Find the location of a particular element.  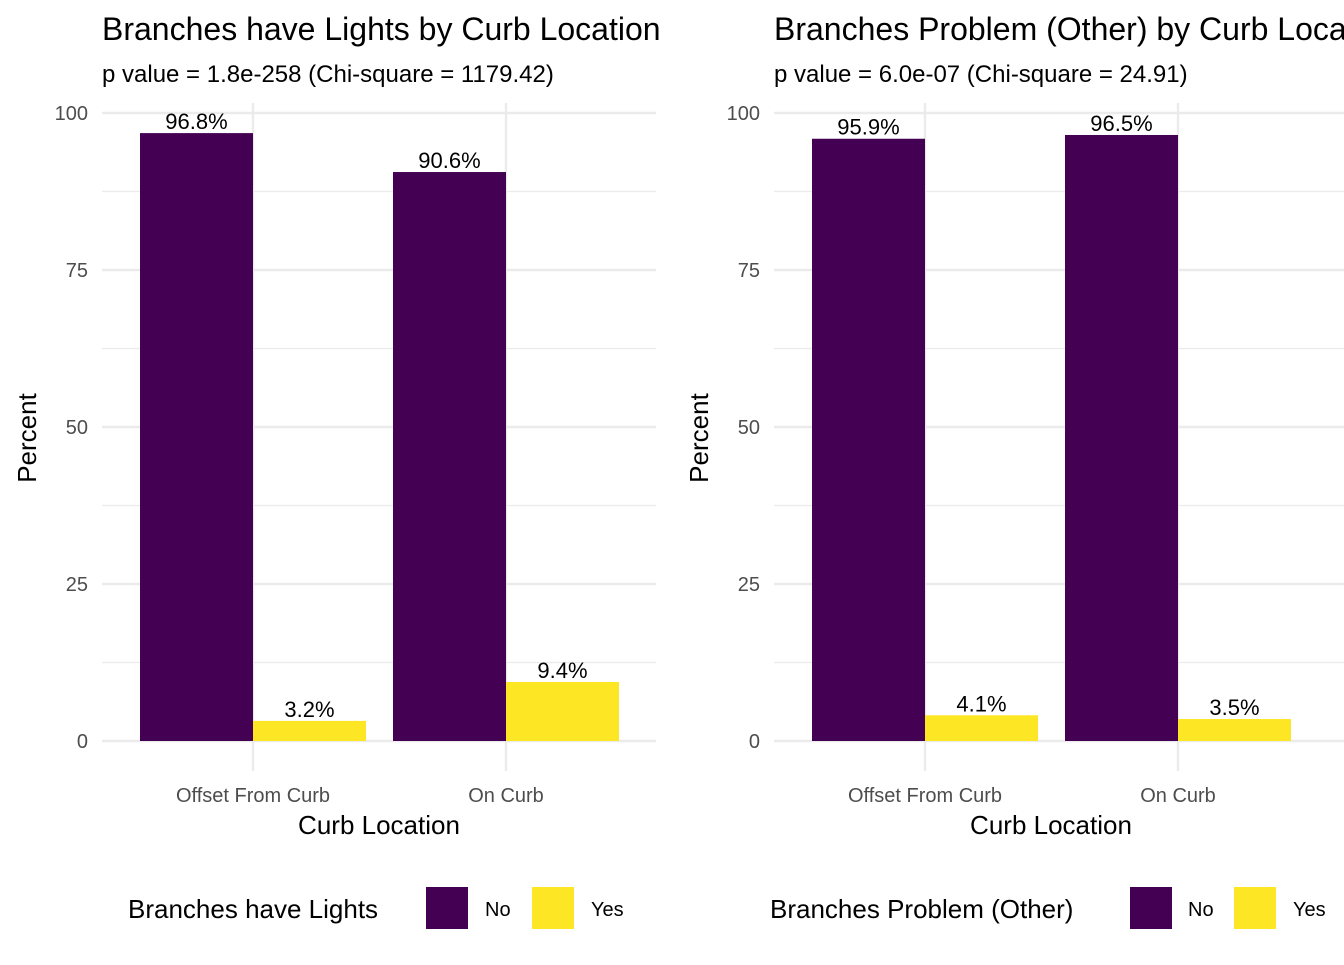

data-label: 96.8% is located at coordinates (196, 121).